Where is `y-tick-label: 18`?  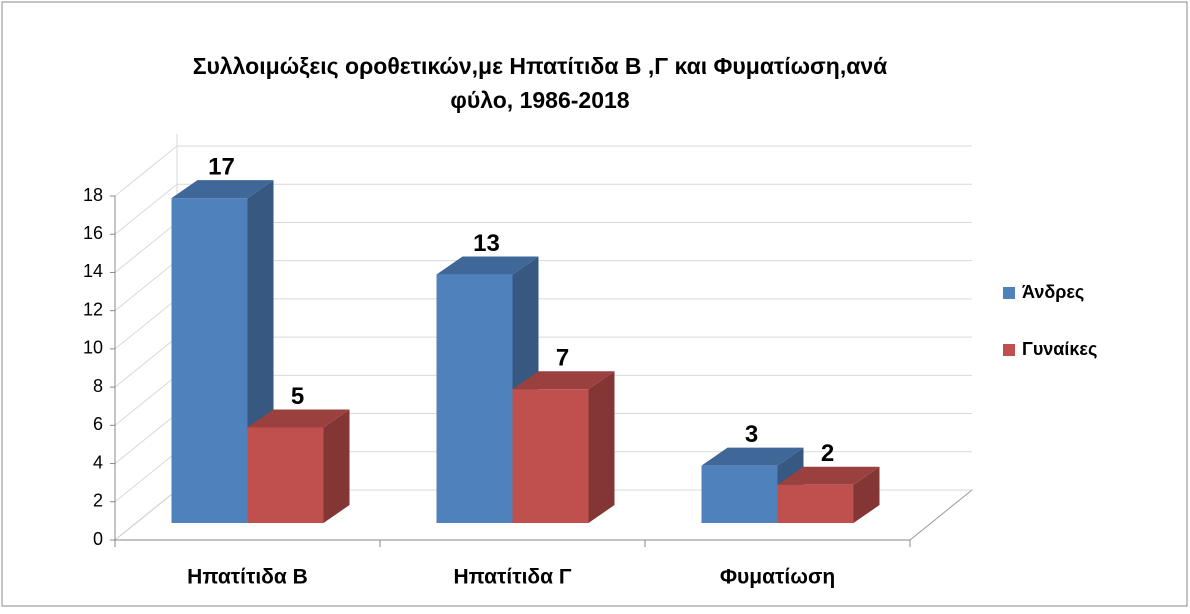 y-tick-label: 18 is located at coordinates (93, 195).